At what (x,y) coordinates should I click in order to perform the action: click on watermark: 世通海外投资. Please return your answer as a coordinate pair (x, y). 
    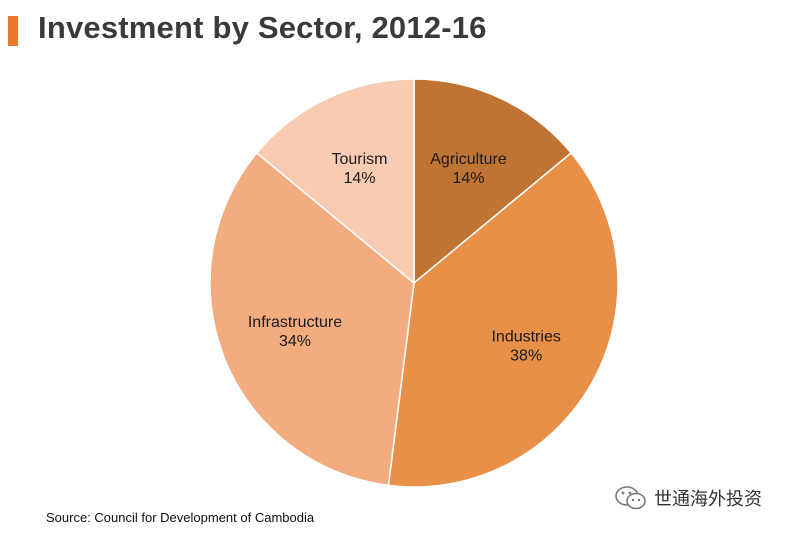
    Looking at the image, I should click on (688, 498).